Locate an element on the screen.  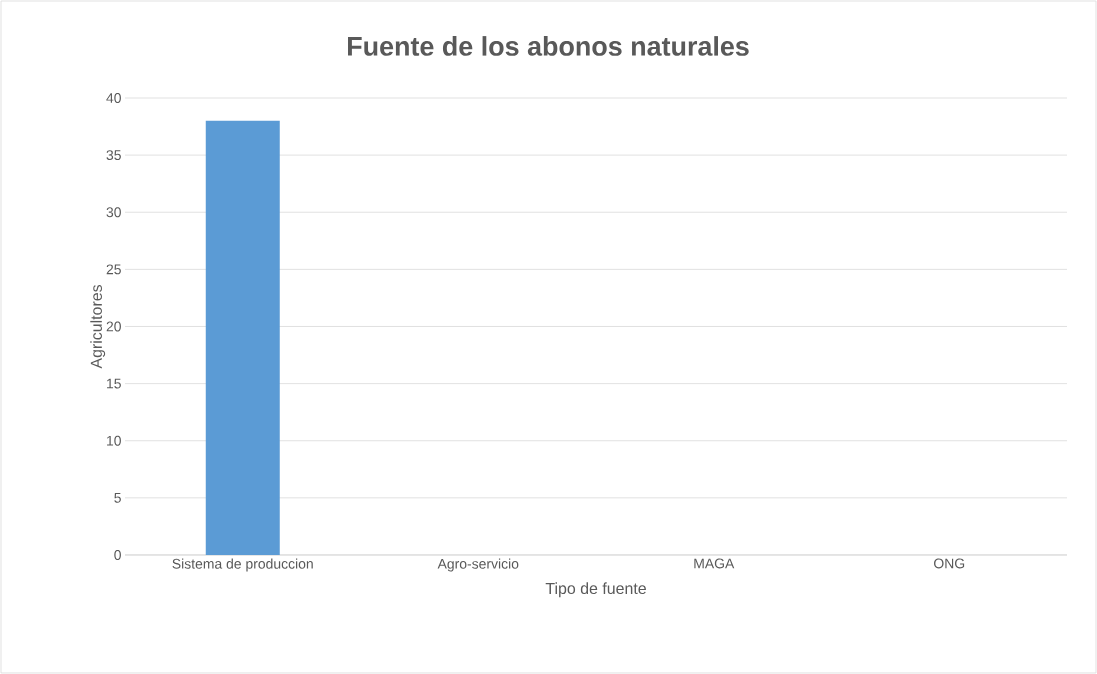
y-axis-title: Agricultores is located at coordinates (98, 327).